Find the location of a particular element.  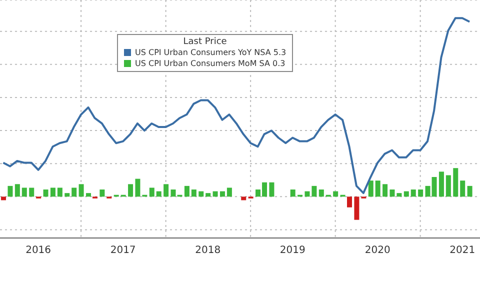

x-tick-label: 2021 is located at coordinates (463, 250).